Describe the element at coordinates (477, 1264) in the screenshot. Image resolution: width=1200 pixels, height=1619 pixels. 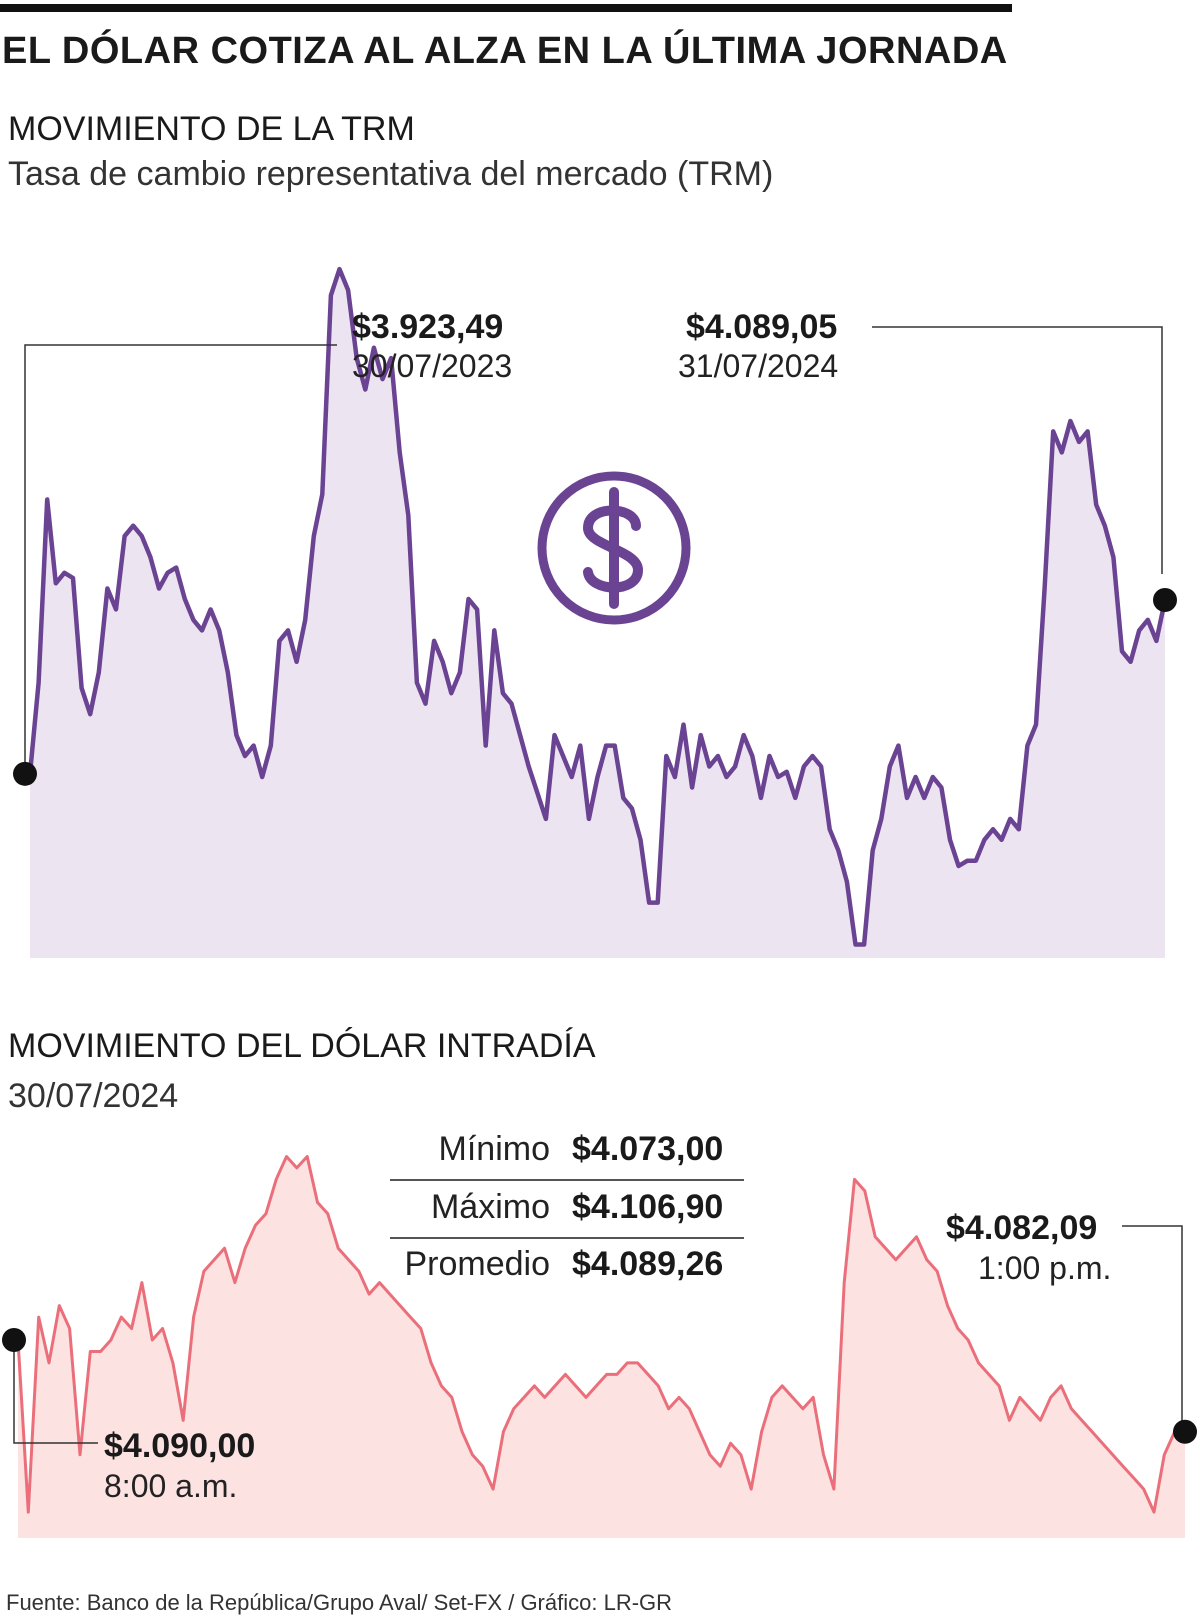
I see `stat-avg-label: Promedio` at that location.